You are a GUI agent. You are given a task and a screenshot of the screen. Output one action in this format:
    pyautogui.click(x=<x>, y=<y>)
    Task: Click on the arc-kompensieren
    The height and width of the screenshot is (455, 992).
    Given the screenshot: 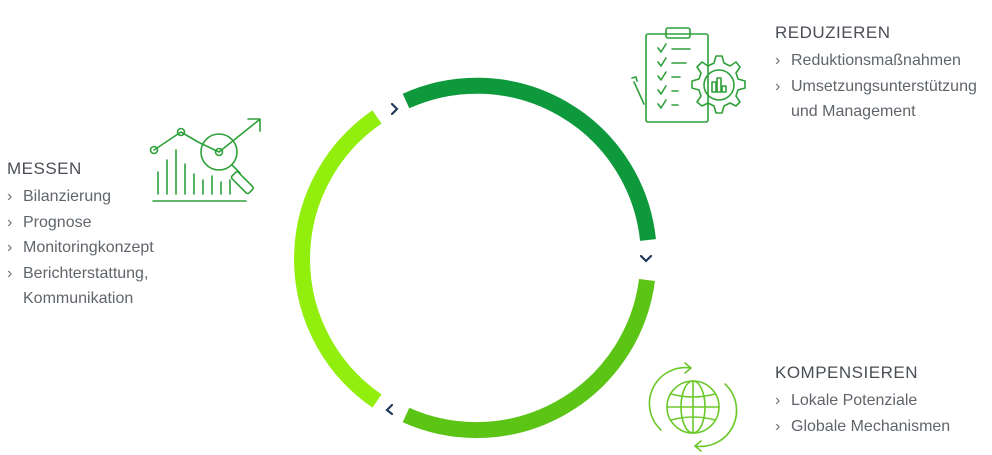 What is the action you would take?
    pyautogui.click(x=528, y=358)
    